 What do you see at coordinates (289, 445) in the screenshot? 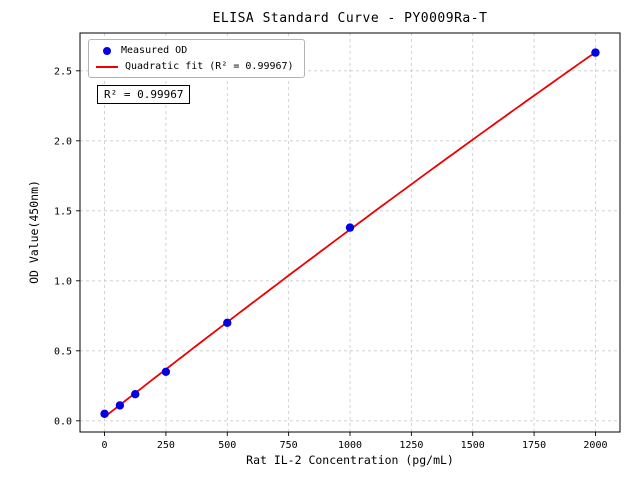
I see `x-tick-label: 750` at bounding box center [289, 445].